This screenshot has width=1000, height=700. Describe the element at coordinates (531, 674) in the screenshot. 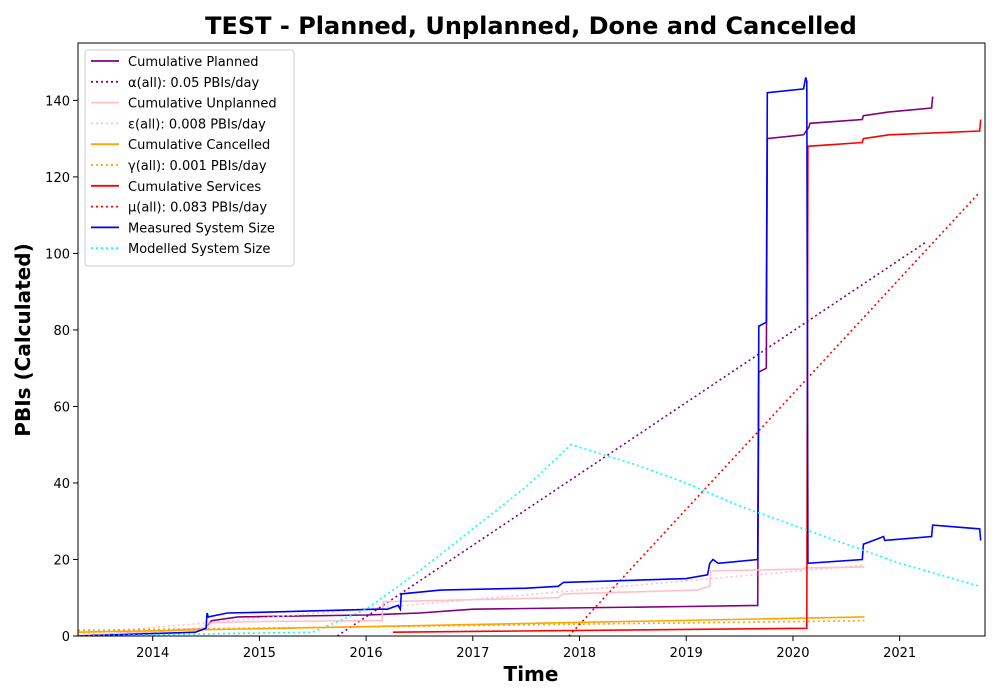

I see `x-axis-label: Time` at that location.